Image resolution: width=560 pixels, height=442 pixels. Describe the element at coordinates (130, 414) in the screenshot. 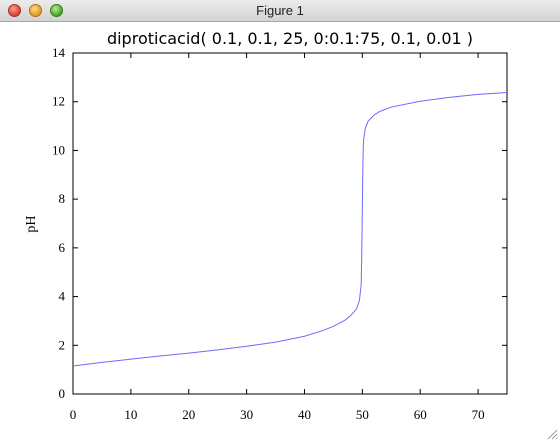

I see `x-tick-label: 10` at that location.